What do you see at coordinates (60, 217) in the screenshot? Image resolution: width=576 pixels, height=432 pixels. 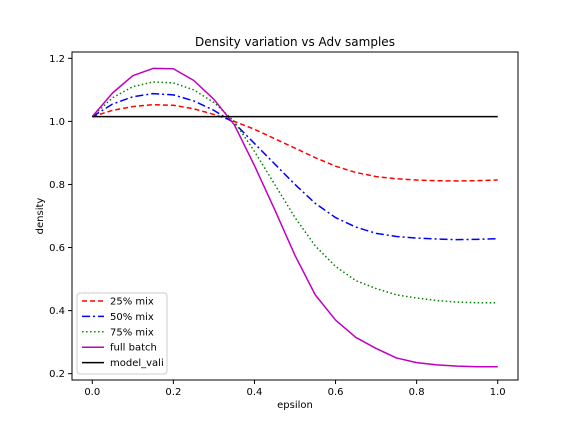 I see `y-axis-ticks: 0.2 0.4 0.6 0.8 1.0 1.2` at bounding box center [60, 217].